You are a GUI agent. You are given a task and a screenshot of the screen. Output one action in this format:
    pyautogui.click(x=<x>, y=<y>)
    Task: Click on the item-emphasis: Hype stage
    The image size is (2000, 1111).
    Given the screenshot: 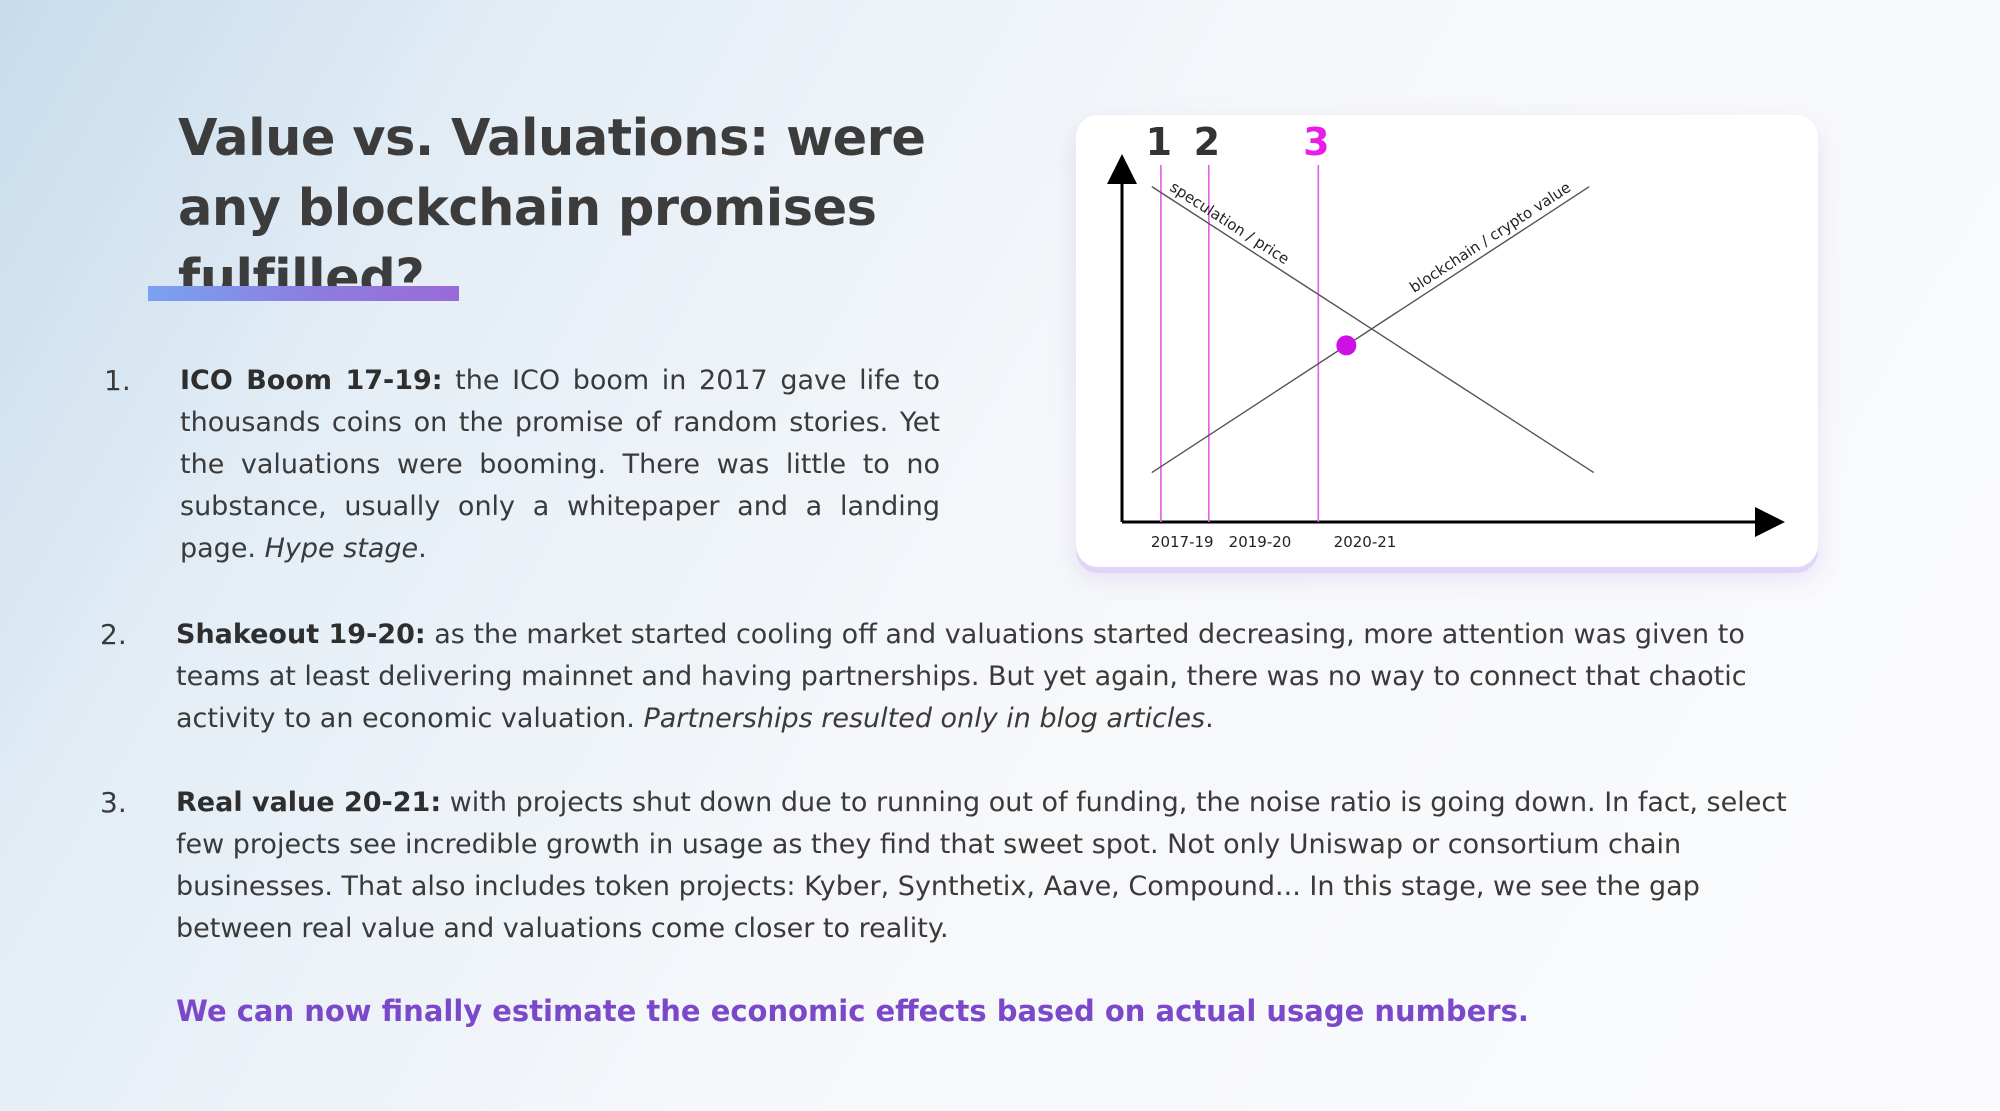 What is the action you would take?
    pyautogui.click(x=341, y=548)
    